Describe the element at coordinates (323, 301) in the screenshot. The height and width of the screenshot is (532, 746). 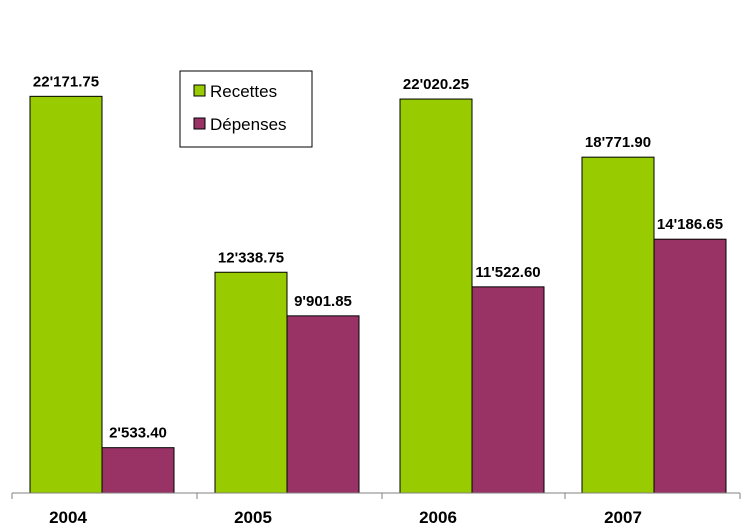
I see `value-label-dpenses-2005: 9'901.85` at that location.